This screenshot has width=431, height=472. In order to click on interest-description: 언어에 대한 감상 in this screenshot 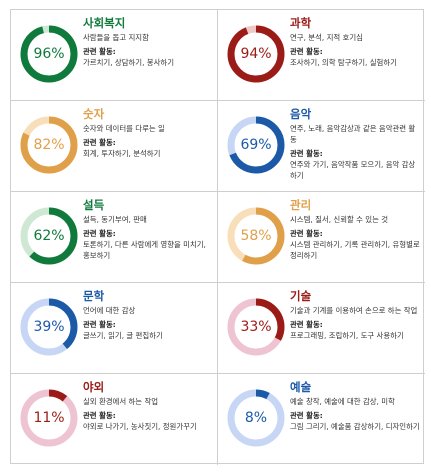, I will do `click(109, 310)`.